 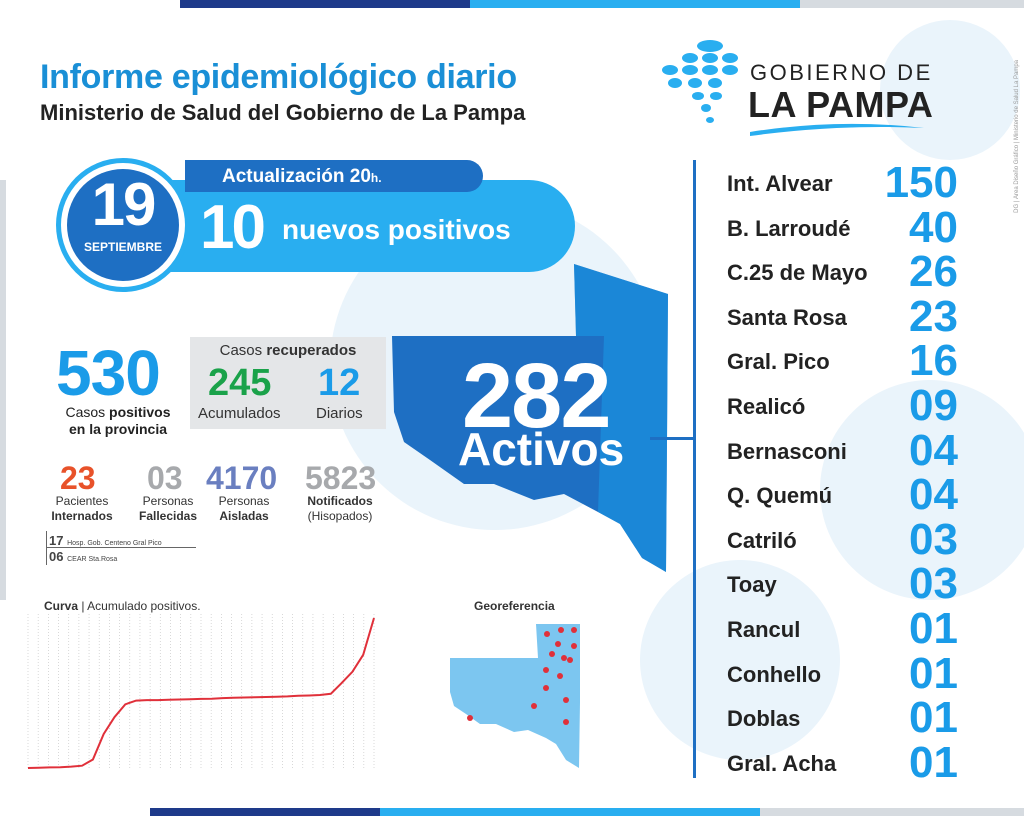 What do you see at coordinates (787, 317) in the screenshot?
I see `locality-name: Santa Rosa` at bounding box center [787, 317].